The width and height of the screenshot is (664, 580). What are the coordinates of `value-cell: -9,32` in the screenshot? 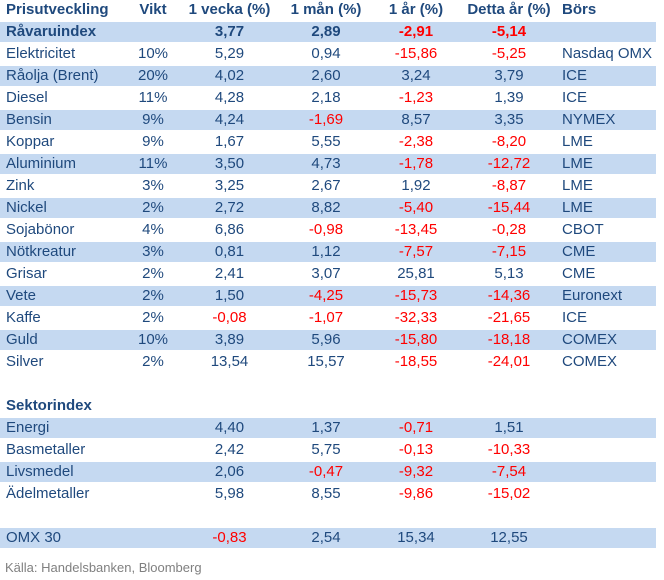 It's located at (416, 471).